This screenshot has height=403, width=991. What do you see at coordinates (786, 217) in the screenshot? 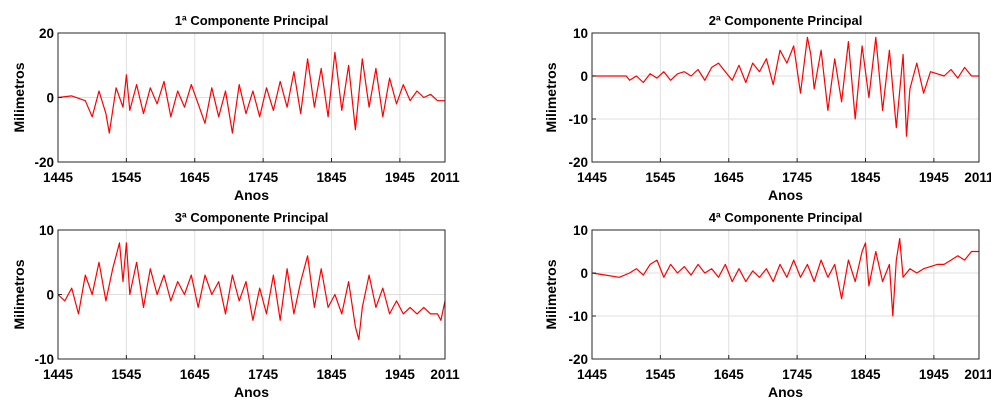
I see `chart-title: 4ª Componente Principal` at bounding box center [786, 217].